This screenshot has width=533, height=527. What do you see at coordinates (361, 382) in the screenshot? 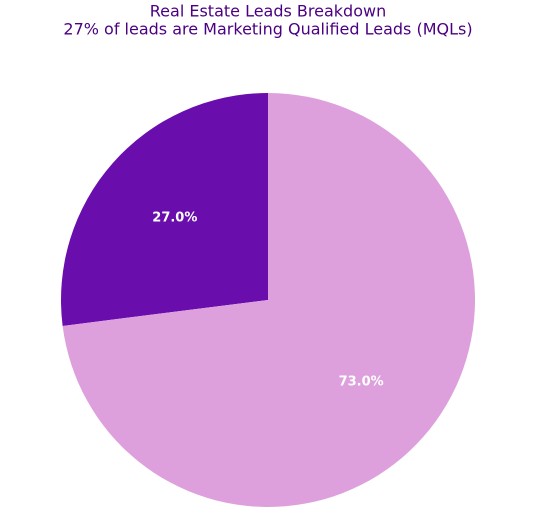
I see `slice-value-label: 73.0%` at bounding box center [361, 382].